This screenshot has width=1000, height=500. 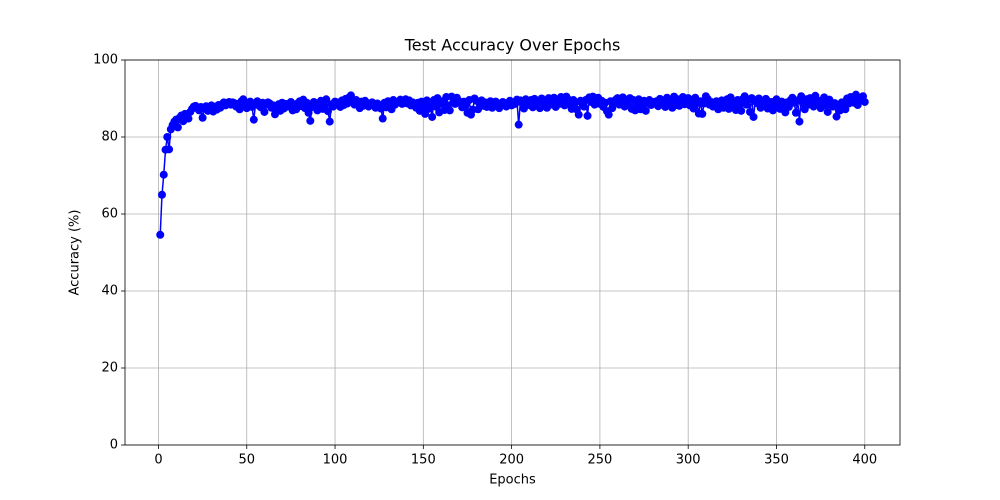 What do you see at coordinates (105, 60) in the screenshot?
I see `y-tick-label: 100` at bounding box center [105, 60].